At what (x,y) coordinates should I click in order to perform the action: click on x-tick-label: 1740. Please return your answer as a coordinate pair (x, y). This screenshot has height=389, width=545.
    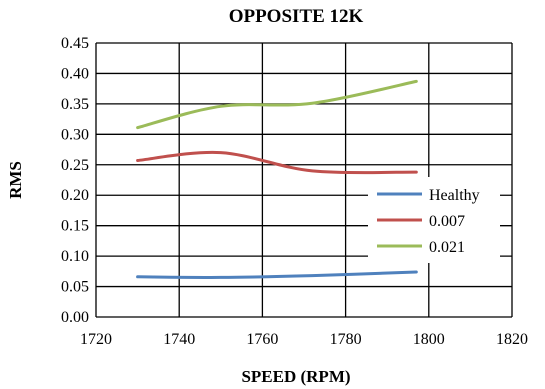
    Looking at the image, I should click on (179, 339).